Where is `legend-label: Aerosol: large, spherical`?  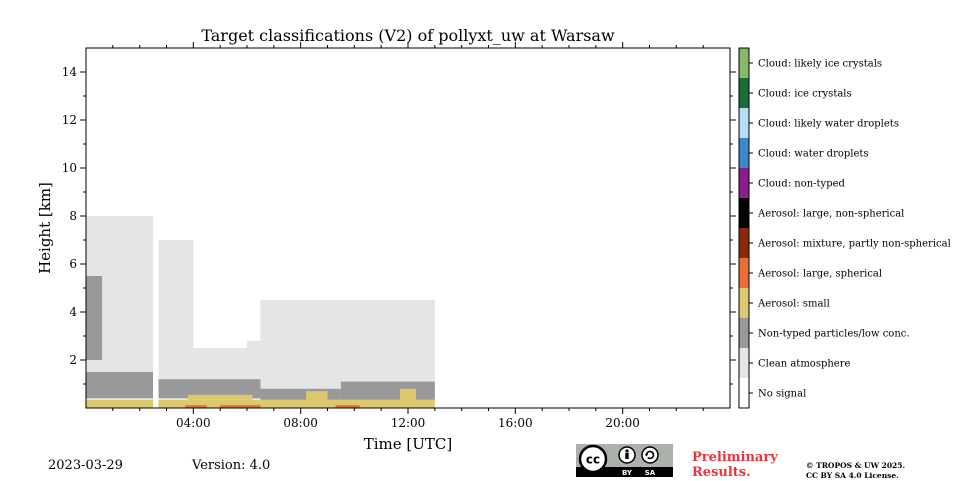 legend-label: Aerosol: large, spherical is located at coordinates (819, 274).